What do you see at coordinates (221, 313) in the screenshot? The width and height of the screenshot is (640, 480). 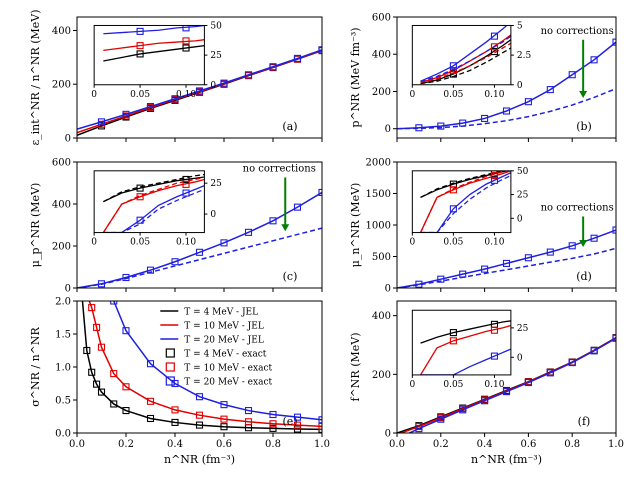 I see `legend-label: T = 4 MeV - JEL` at bounding box center [221, 313].